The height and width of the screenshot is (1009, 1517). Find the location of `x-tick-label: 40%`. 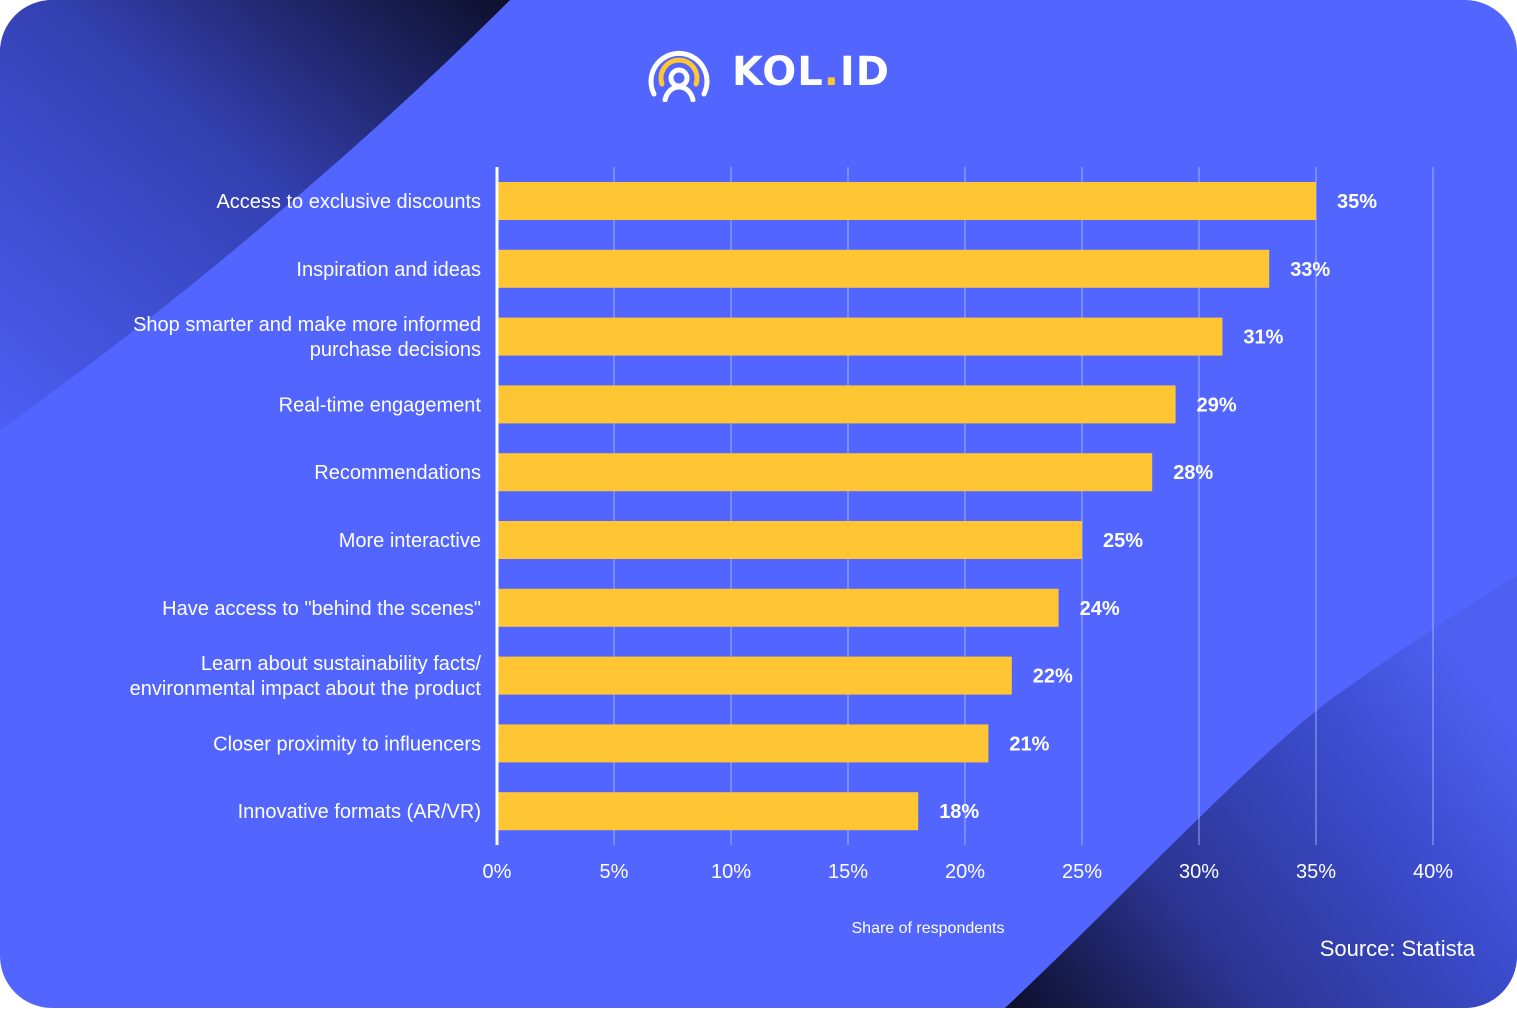

x-tick-label: 40% is located at coordinates (1433, 872).